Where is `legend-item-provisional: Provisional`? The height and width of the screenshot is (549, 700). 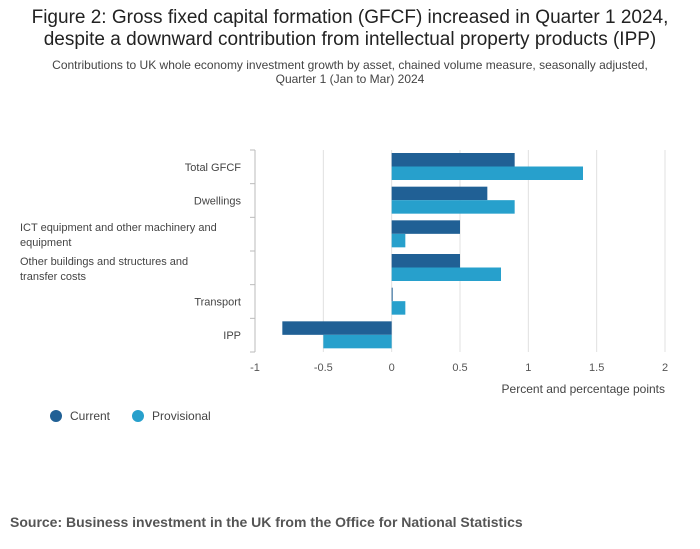
legend-item-provisional: Provisional is located at coordinates (171, 416).